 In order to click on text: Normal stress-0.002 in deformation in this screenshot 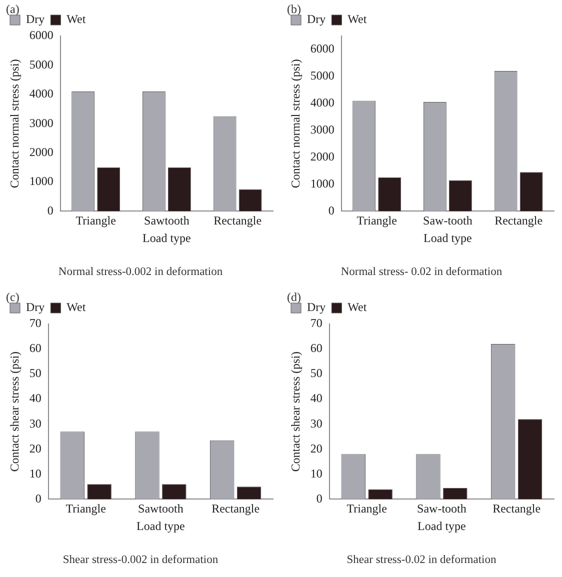, I will do `click(140, 272)`.